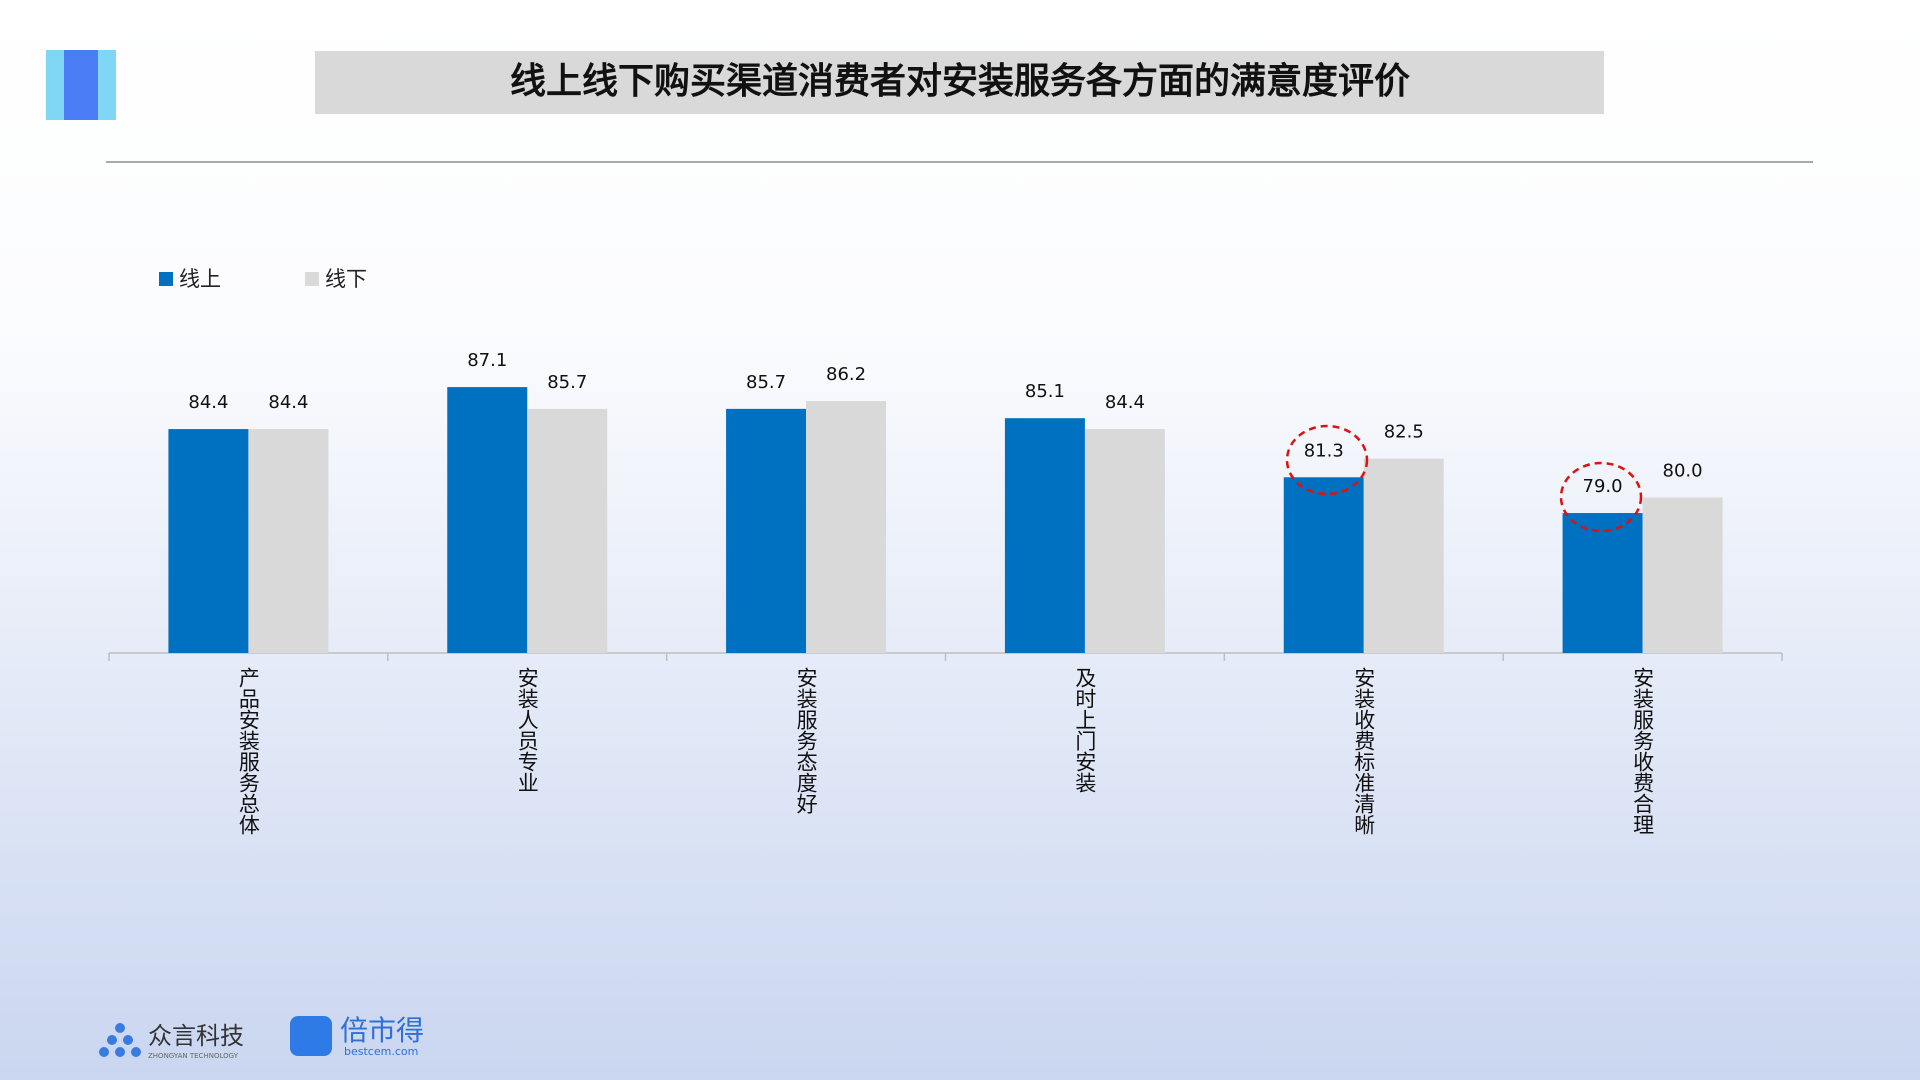 The height and width of the screenshot is (1080, 1920). What do you see at coordinates (846, 374) in the screenshot?
I see `value-label: 86.2` at bounding box center [846, 374].